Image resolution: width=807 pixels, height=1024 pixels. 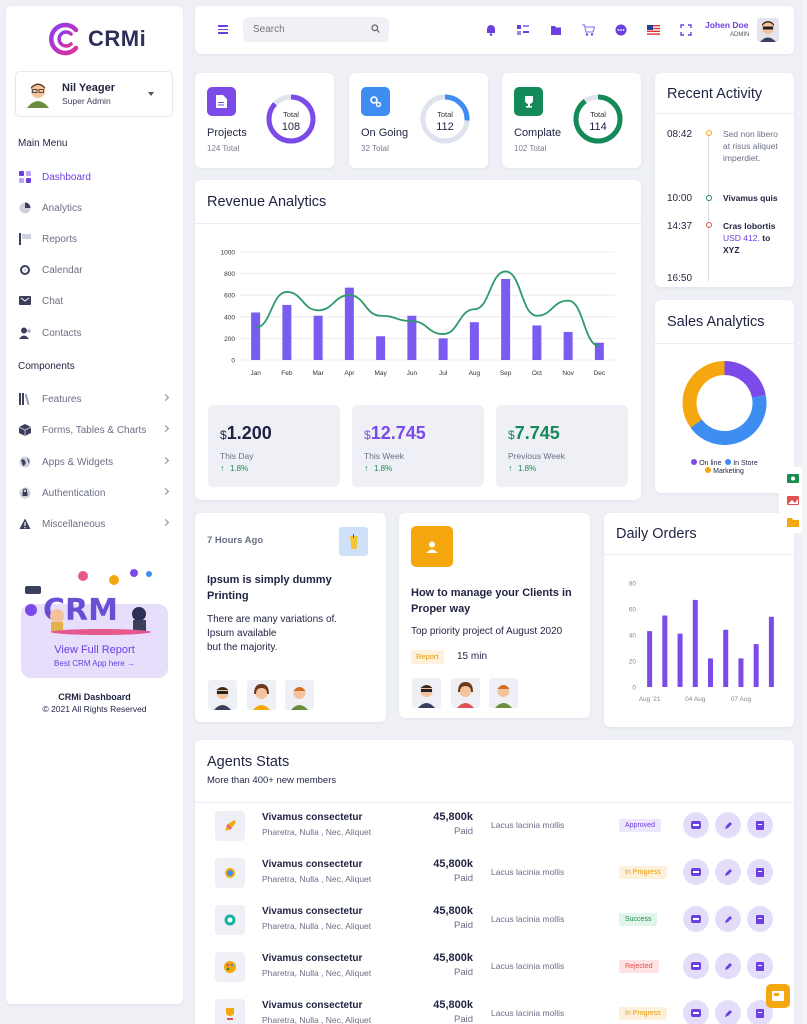 I want to click on sidebar-item-miscellaneous: Miscellaneous, so click(x=94, y=524).